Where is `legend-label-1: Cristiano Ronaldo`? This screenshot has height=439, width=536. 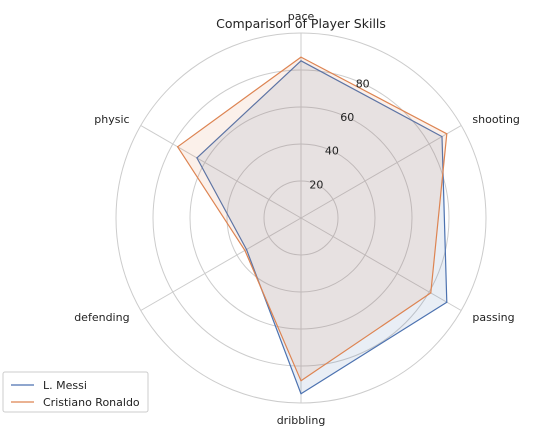 legend-label-1: Cristiano Ronaldo is located at coordinates (91, 402).